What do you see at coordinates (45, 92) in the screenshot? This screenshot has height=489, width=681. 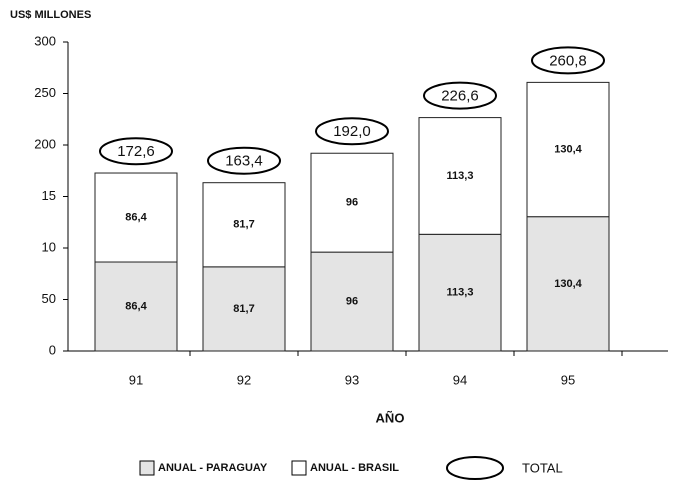 I see `y-tick-label: 250` at bounding box center [45, 92].